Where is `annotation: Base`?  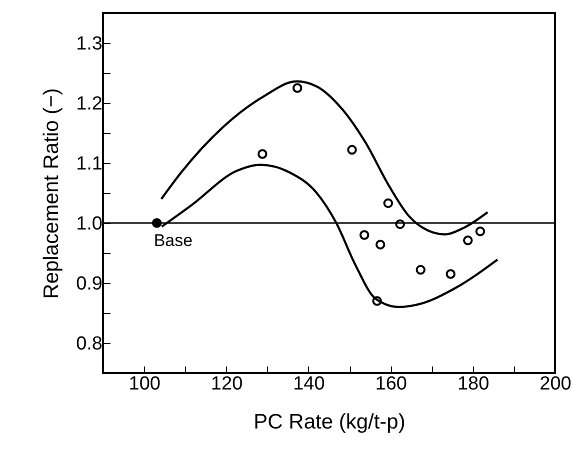
annotation: Base is located at coordinates (173, 240).